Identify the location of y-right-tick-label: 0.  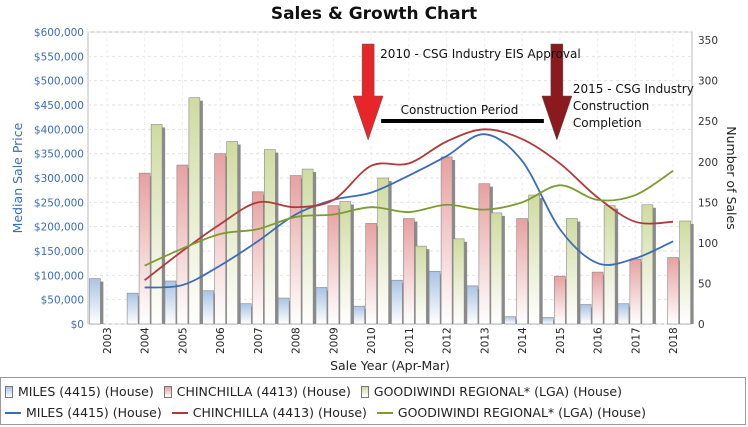
(701, 325).